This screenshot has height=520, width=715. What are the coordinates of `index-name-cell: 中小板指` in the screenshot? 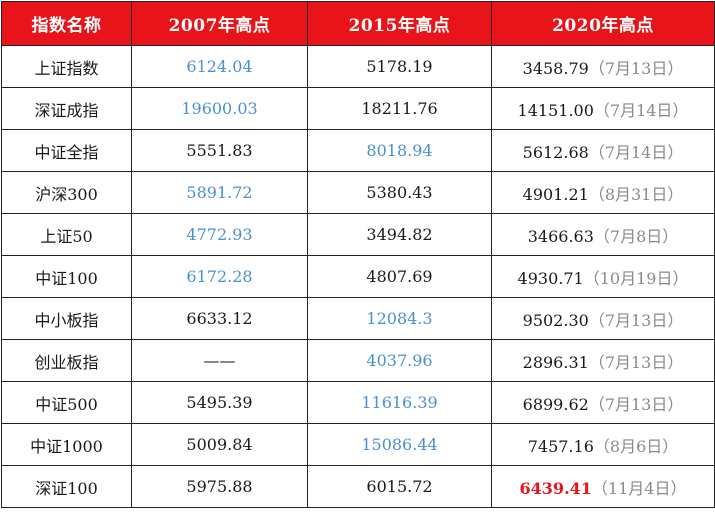 It's located at (66, 318).